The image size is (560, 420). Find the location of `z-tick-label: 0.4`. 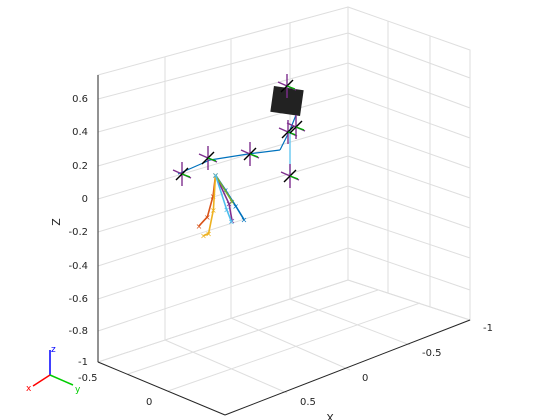

z-tick-label: 0.4 is located at coordinates (80, 132).